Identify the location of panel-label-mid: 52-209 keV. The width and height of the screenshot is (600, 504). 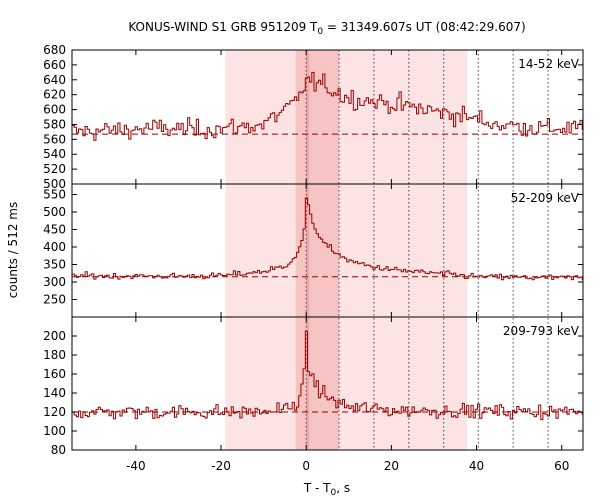
(545, 198).